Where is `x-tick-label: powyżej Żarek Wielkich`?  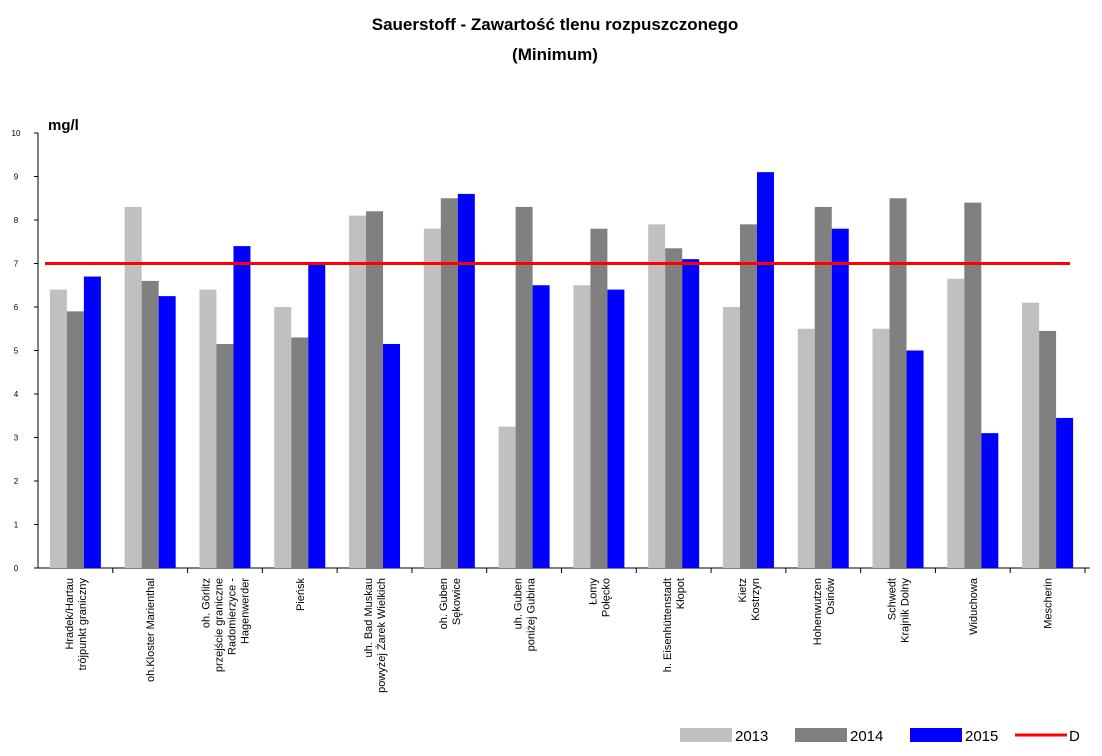
x-tick-label: powyżej Żarek Wielkich is located at coordinates (381, 635).